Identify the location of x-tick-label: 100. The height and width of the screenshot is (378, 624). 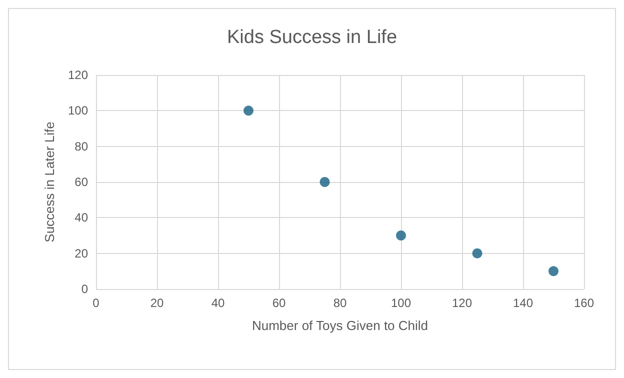
(401, 303).